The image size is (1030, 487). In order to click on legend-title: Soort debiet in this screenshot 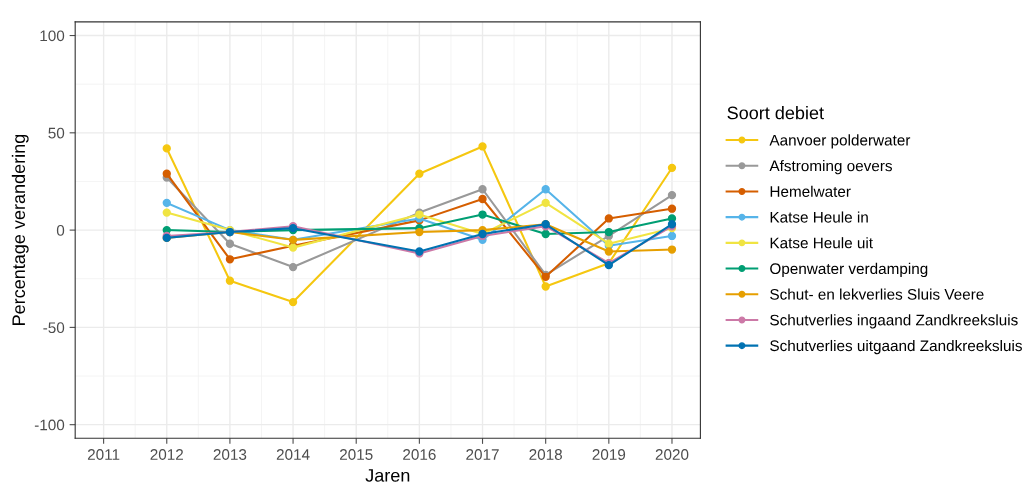, I will do `click(775, 113)`.